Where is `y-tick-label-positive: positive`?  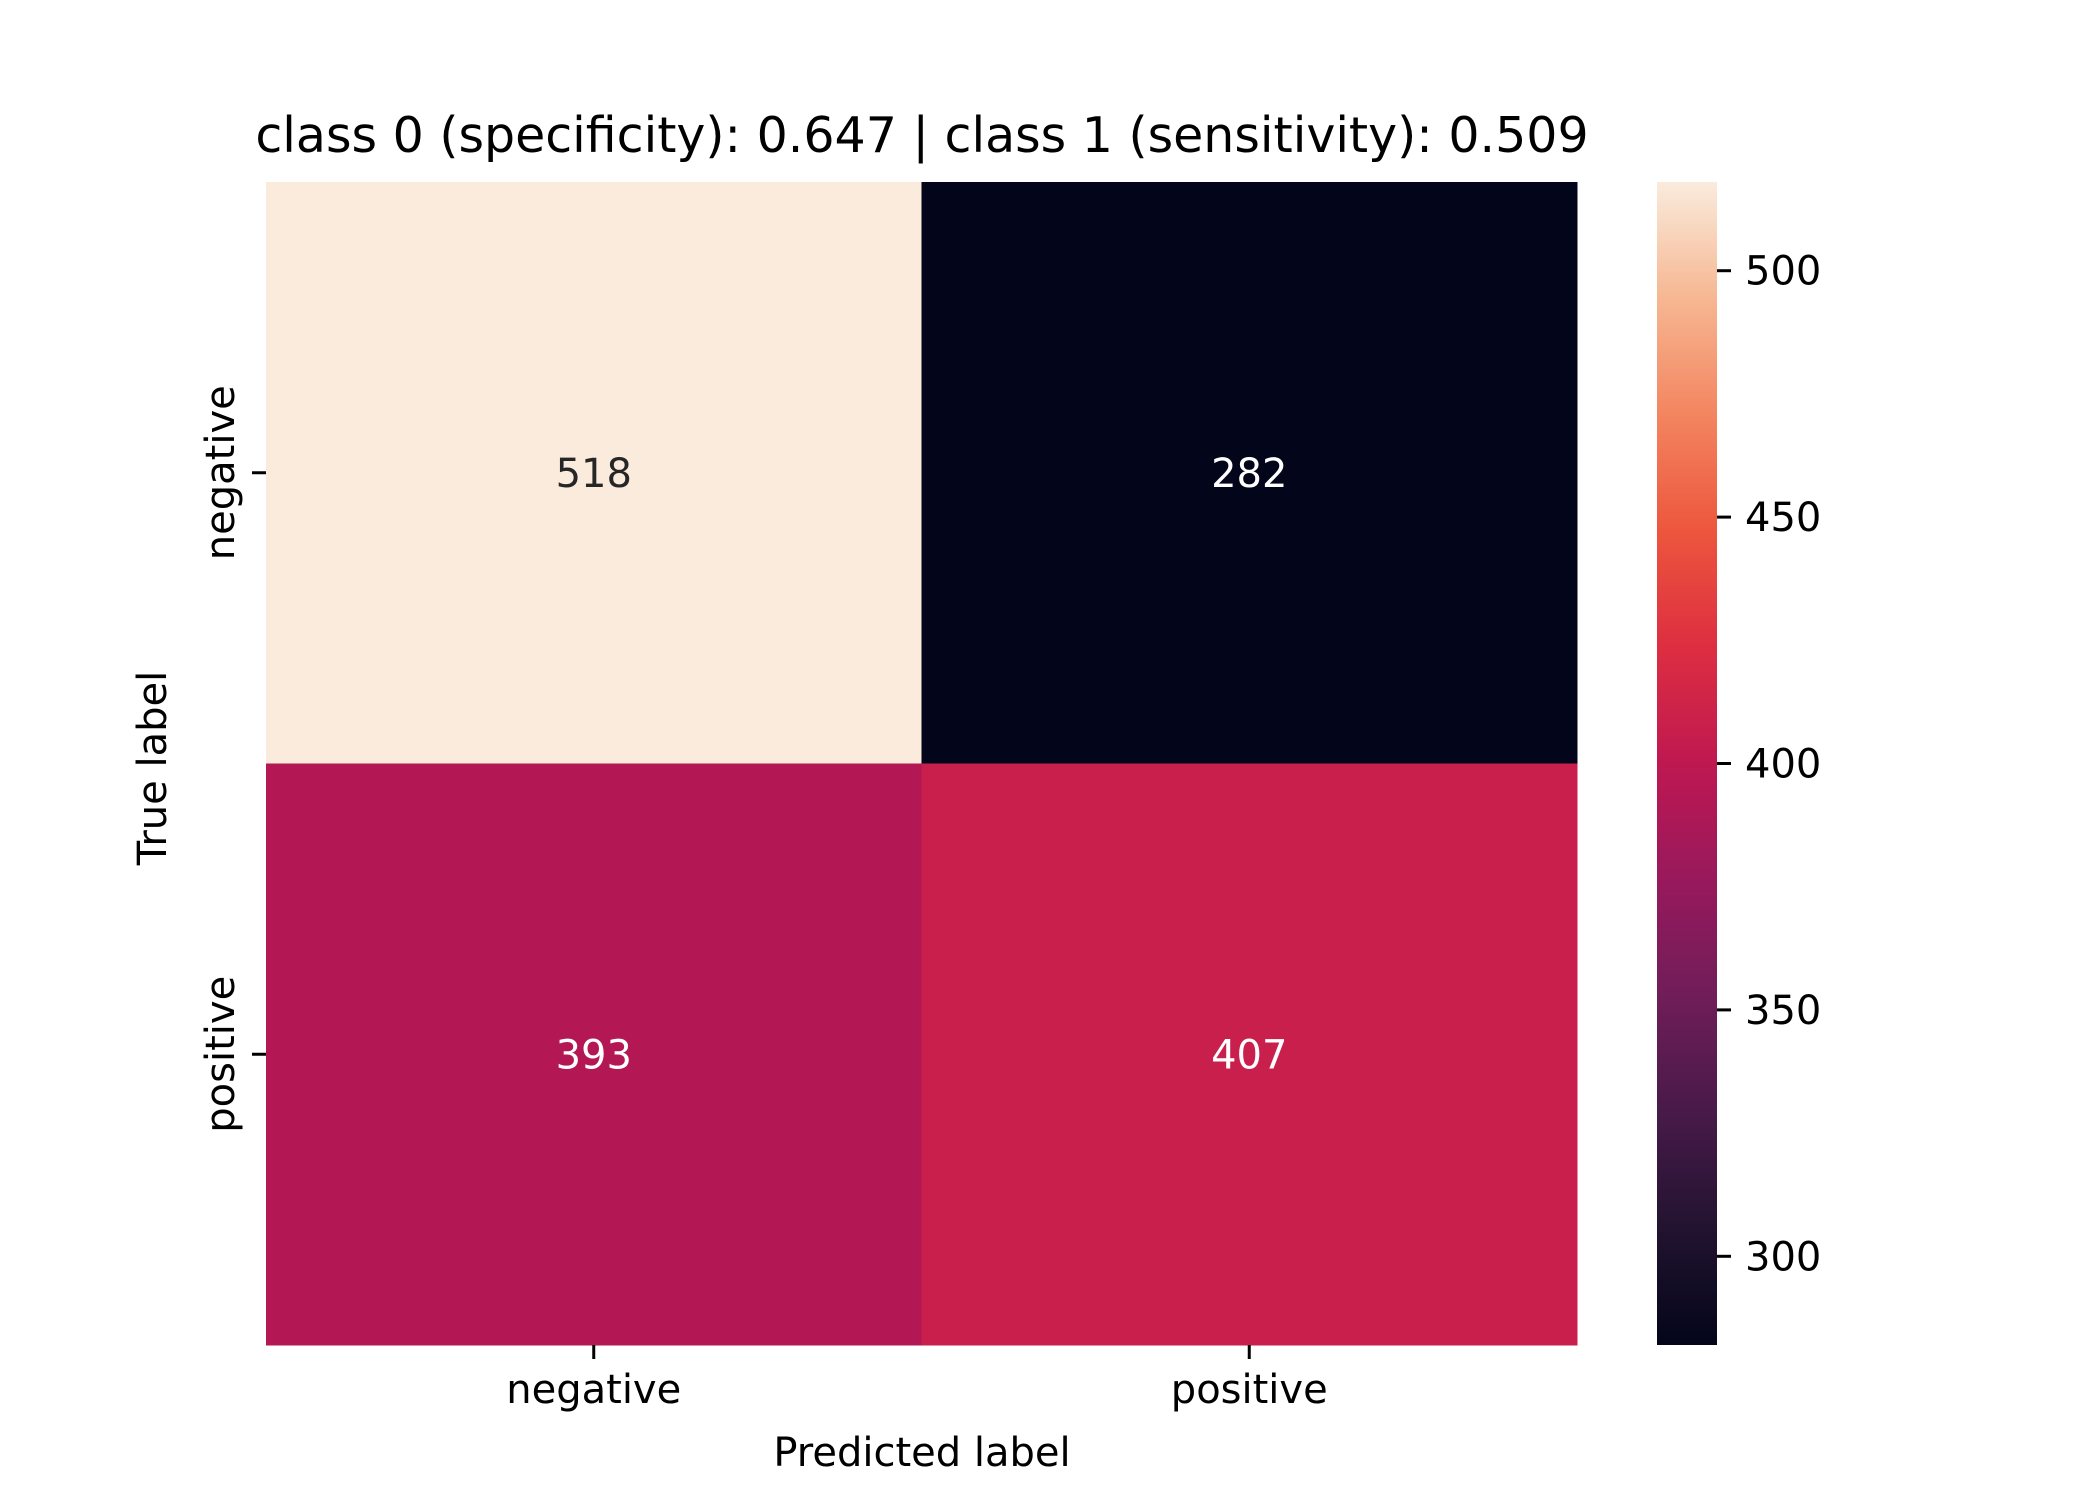
y-tick-label-positive: positive is located at coordinates (221, 1054).